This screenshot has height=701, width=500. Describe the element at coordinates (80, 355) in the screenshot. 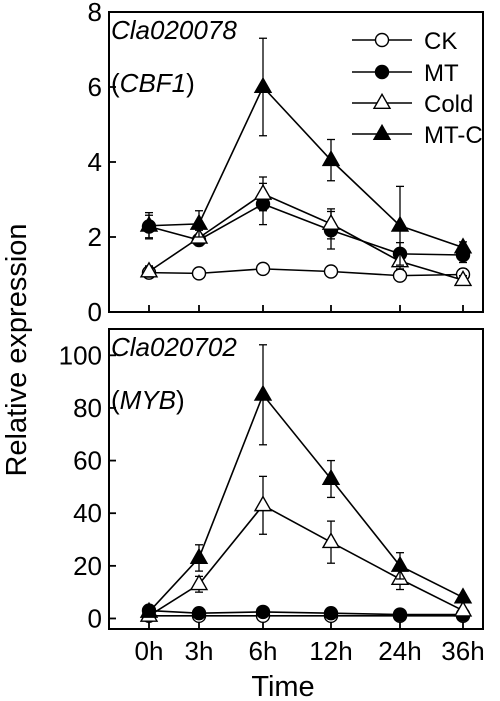

I see `bottom-y-tick-label: 100` at that location.